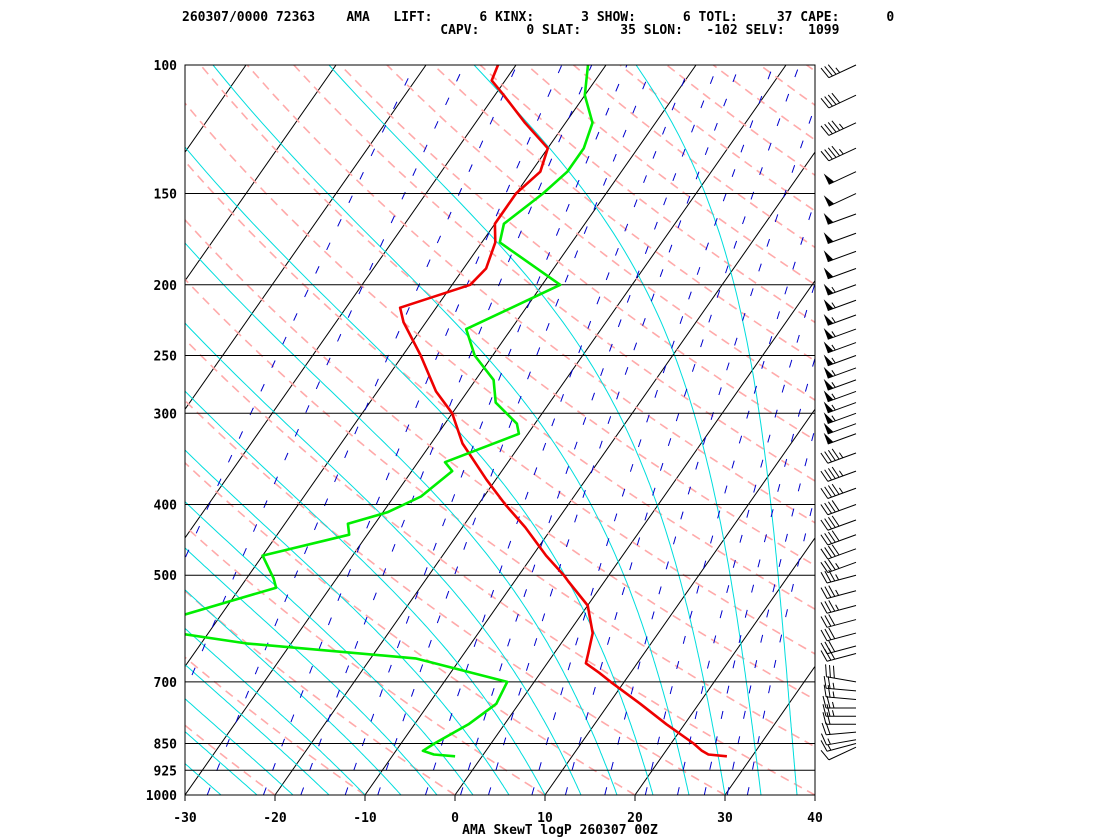  Describe the element at coordinates (365, 818) in the screenshot. I see `x-tick-label: -10` at that location.